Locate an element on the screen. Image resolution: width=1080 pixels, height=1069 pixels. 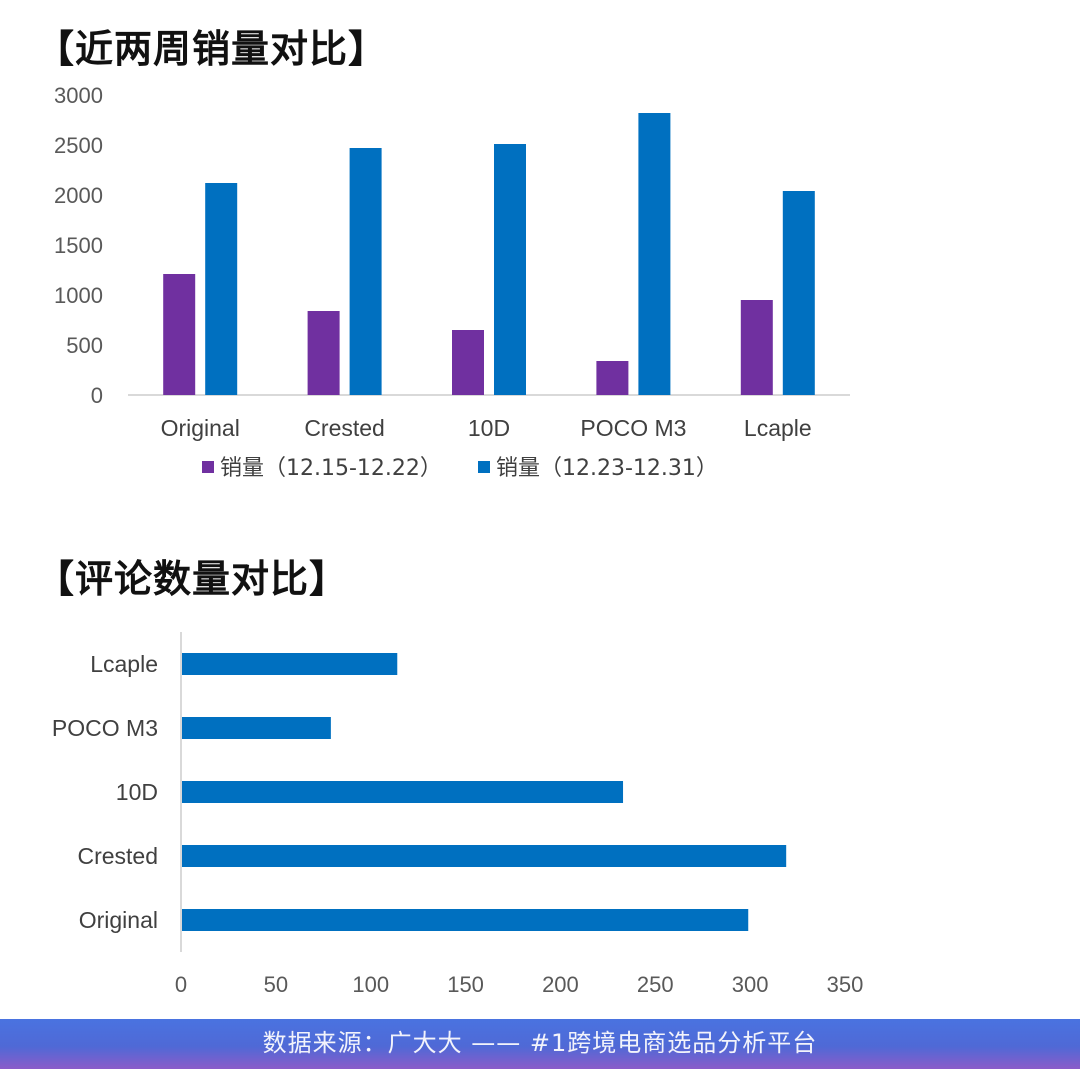
y-tick-label-1000: 1000 is located at coordinates (78, 295).